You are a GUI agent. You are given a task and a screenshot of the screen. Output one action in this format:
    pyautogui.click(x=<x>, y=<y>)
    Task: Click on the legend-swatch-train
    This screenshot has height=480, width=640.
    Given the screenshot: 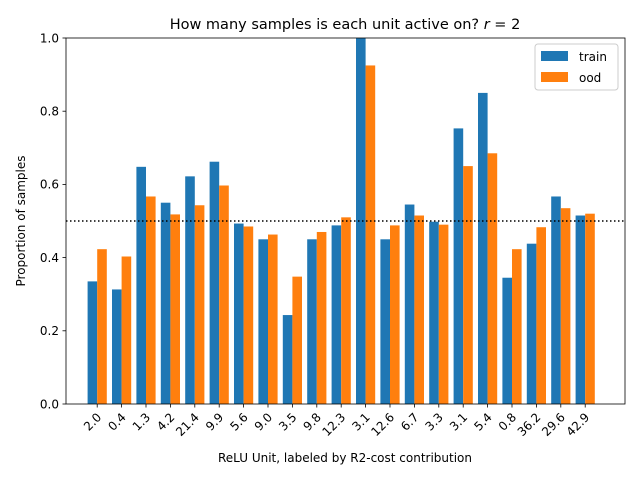 What is the action you would take?
    pyautogui.click(x=554, y=56)
    